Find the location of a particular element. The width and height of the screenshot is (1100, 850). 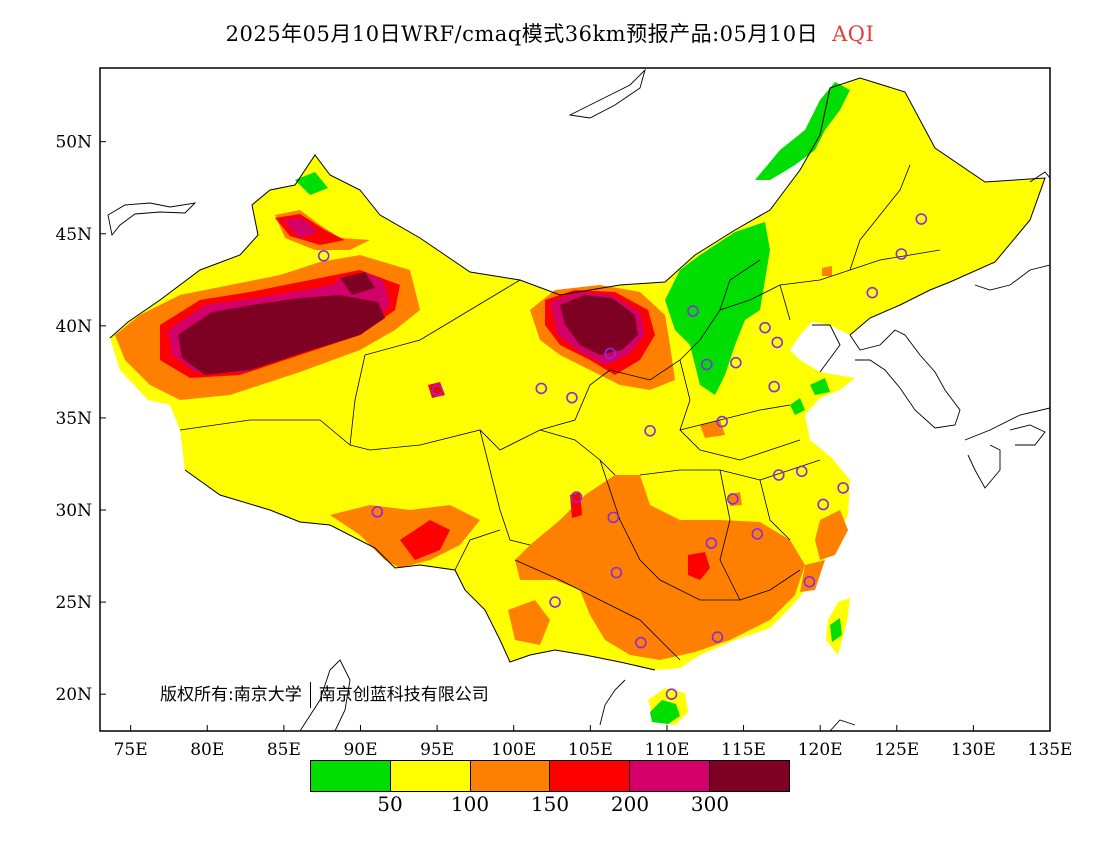

legend-label: 150 is located at coordinates (550, 804).